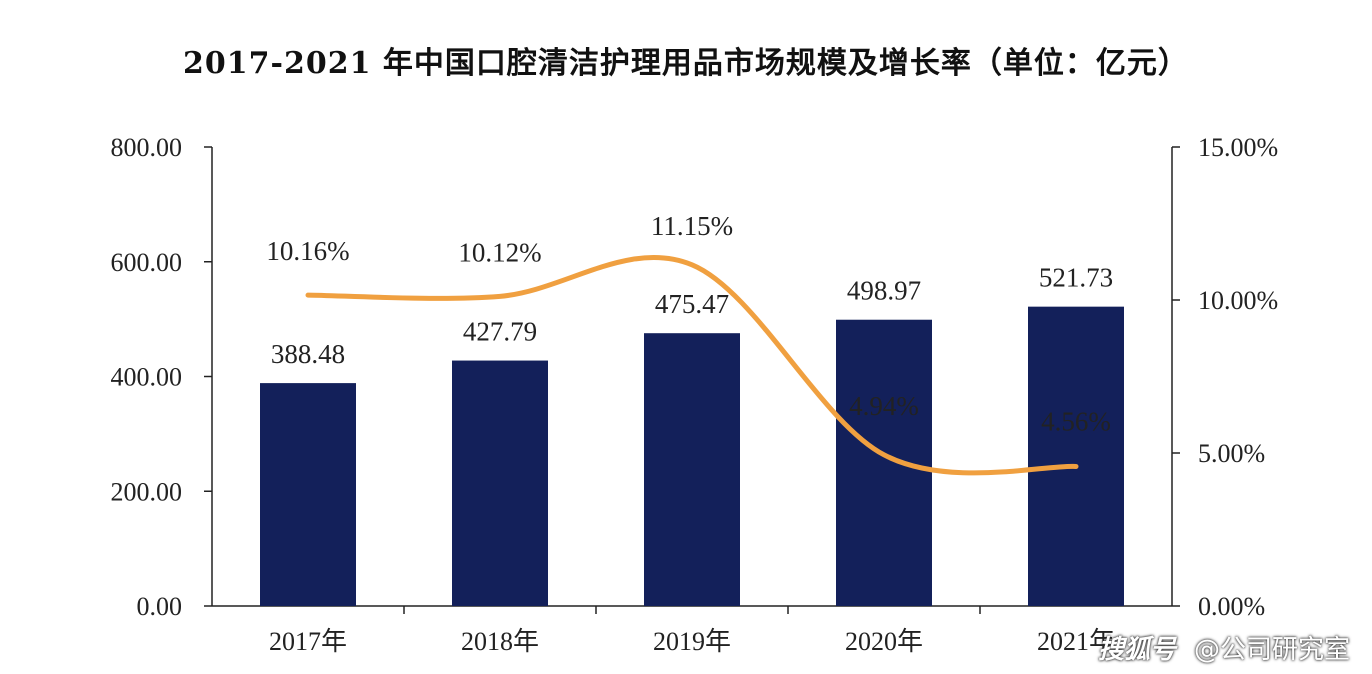  What do you see at coordinates (147, 491) in the screenshot?
I see `y-left-tick-label: 200.00` at bounding box center [147, 491].